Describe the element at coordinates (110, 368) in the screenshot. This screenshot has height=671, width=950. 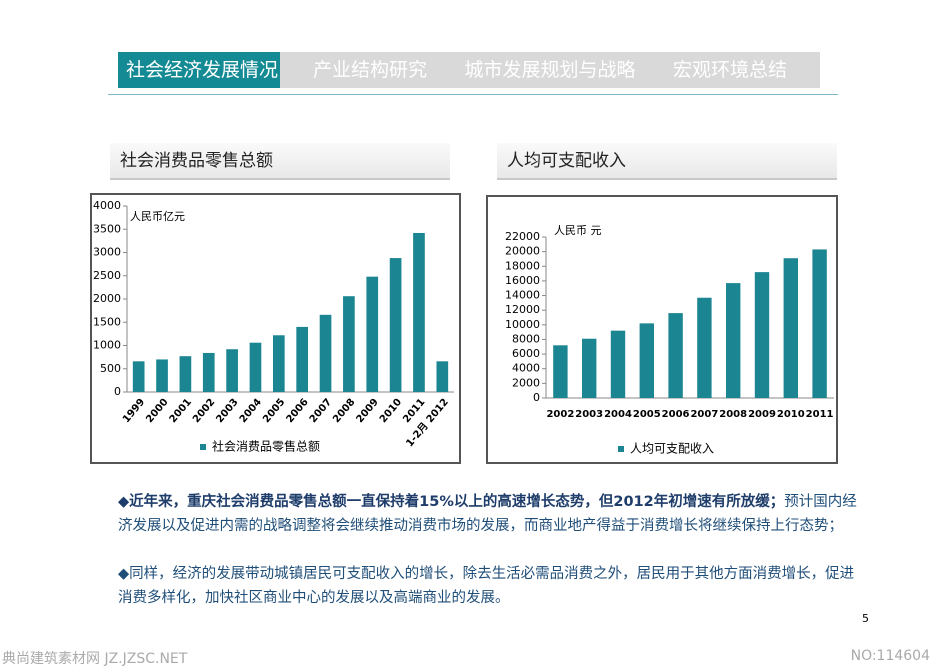
I see `y-tick-label: 500` at that location.